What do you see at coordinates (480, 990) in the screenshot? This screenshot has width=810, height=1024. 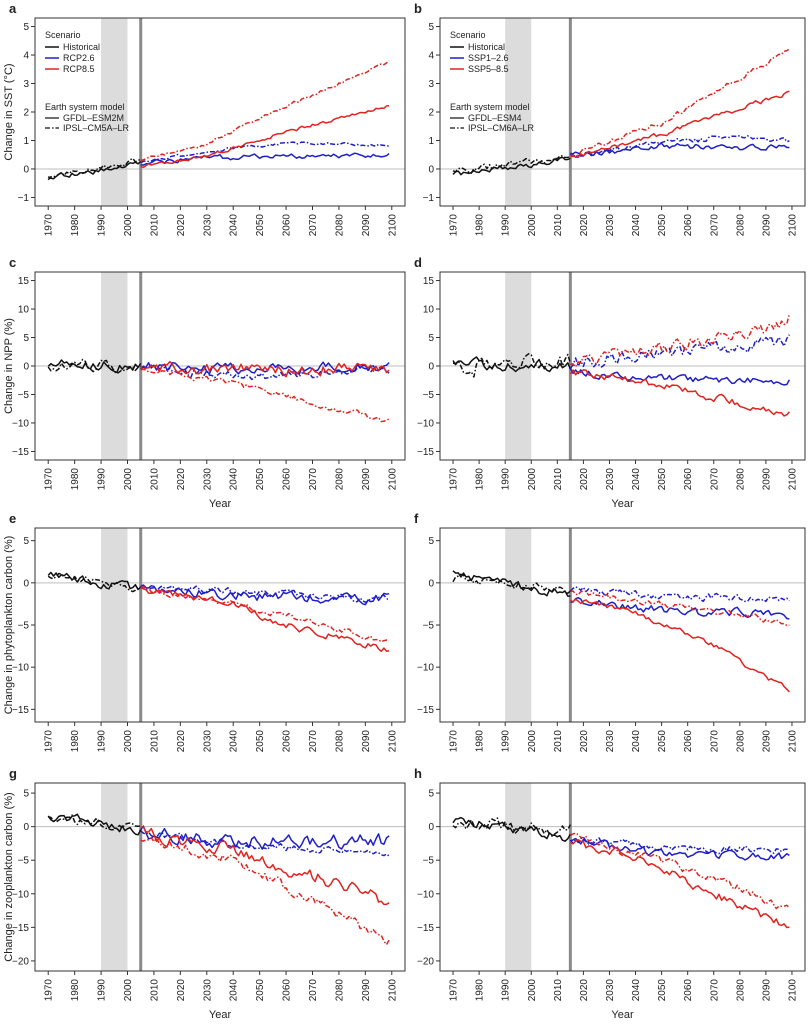 I see `x-tick-label: 1980` at bounding box center [480, 990].